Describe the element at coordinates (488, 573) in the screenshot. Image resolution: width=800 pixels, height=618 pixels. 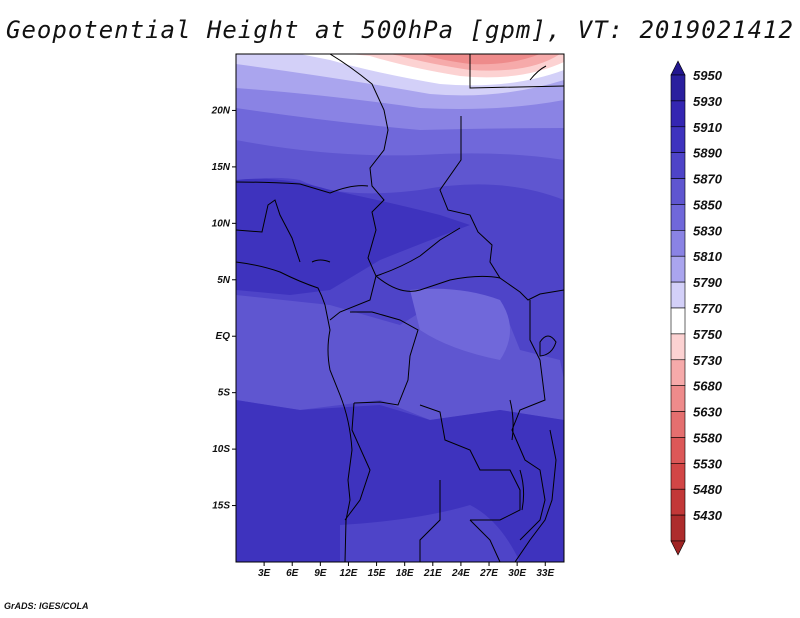
I see `lon-label: 27E` at that location.